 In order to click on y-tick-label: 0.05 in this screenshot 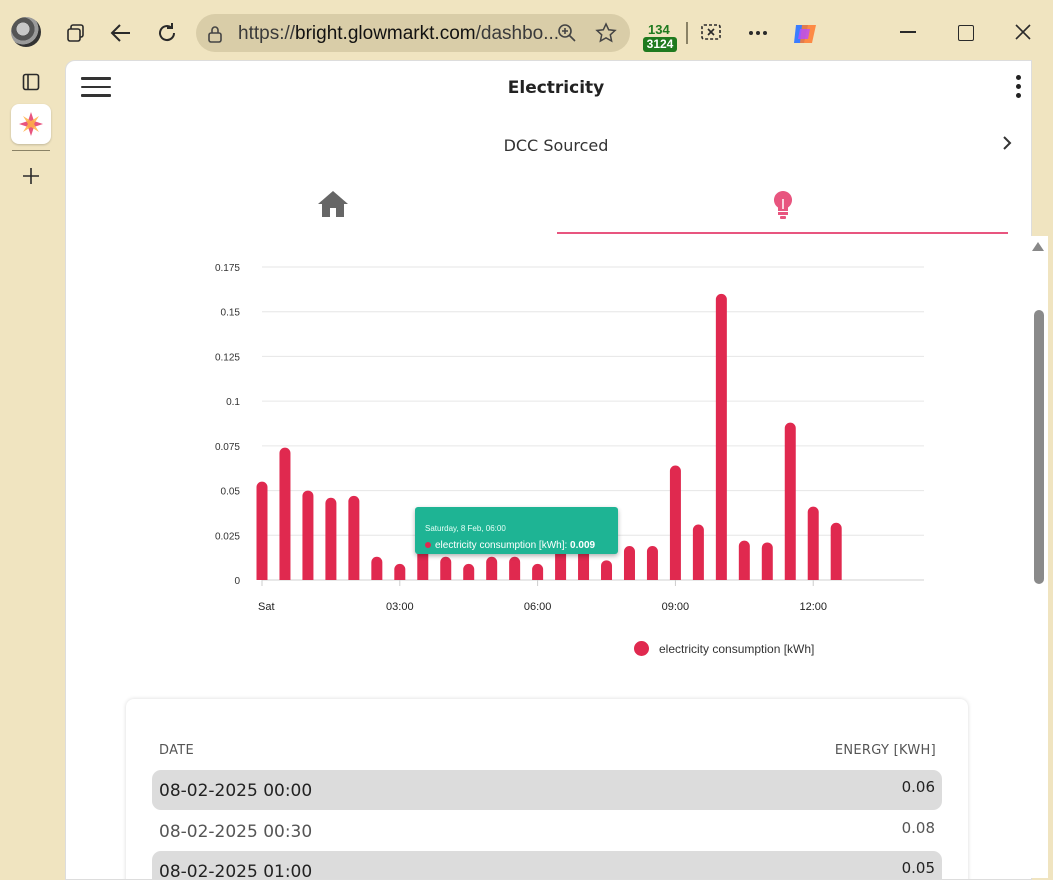, I will do `click(231, 492)`.